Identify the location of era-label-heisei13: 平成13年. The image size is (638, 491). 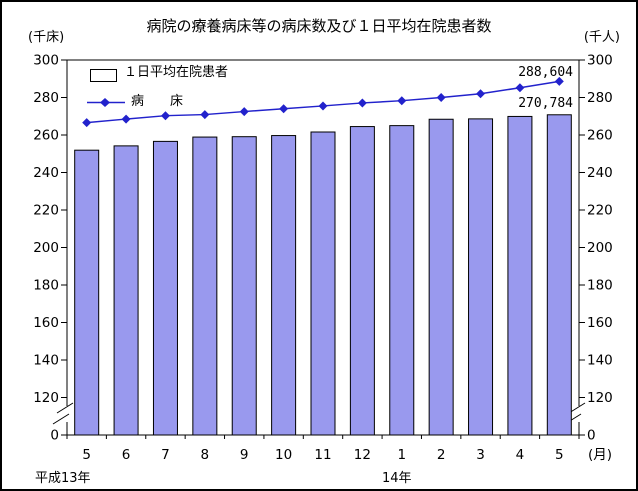
(63, 478).